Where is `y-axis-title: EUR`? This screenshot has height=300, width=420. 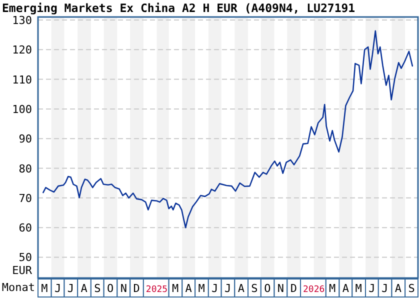
y-axis-title: EUR is located at coordinates (22, 270).